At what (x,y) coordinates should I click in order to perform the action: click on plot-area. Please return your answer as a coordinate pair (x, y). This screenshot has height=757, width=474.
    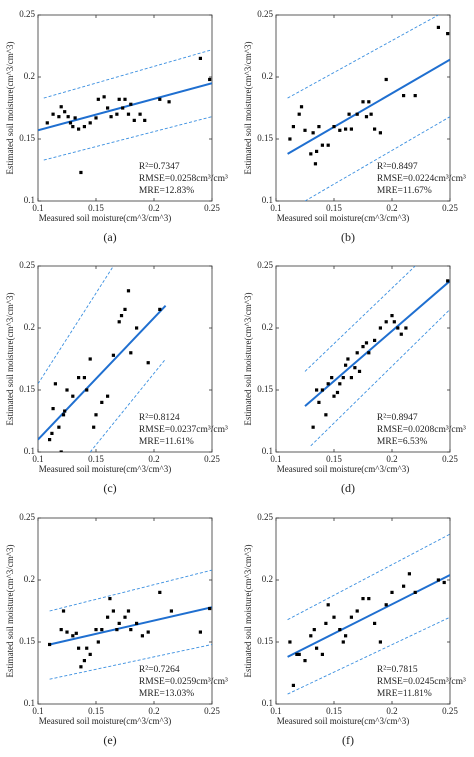
    Looking at the image, I should click on (130, 624).